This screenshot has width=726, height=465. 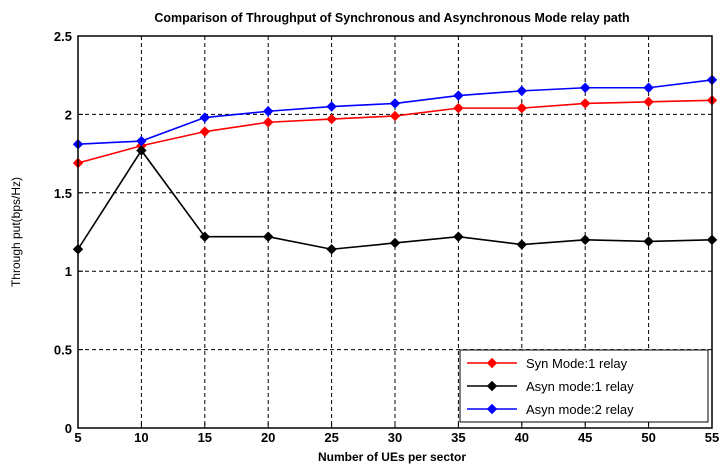 What do you see at coordinates (63, 350) in the screenshot?
I see `y-tick-label: 0.5` at bounding box center [63, 350].